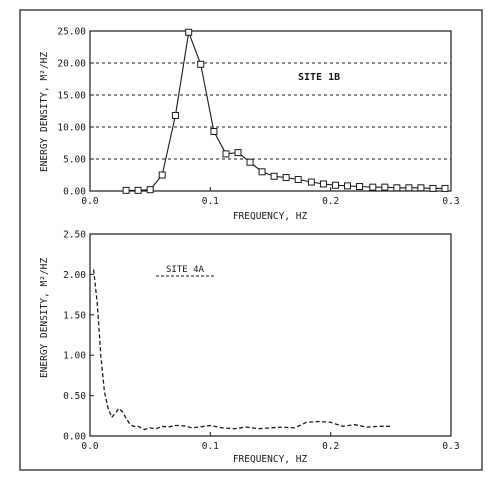  I want to click on y-tick-labels: 0.00 5.00 10.00 15.00 20.00 25.00, so click(75, 112).